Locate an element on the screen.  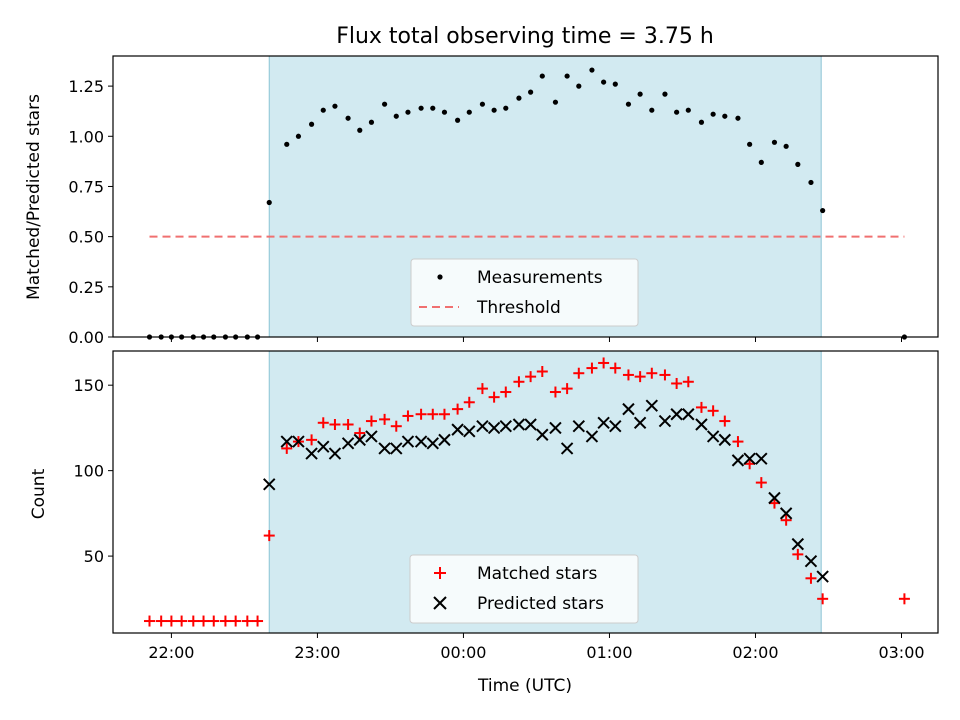
x-tick-label: 01:00 is located at coordinates (609, 652).